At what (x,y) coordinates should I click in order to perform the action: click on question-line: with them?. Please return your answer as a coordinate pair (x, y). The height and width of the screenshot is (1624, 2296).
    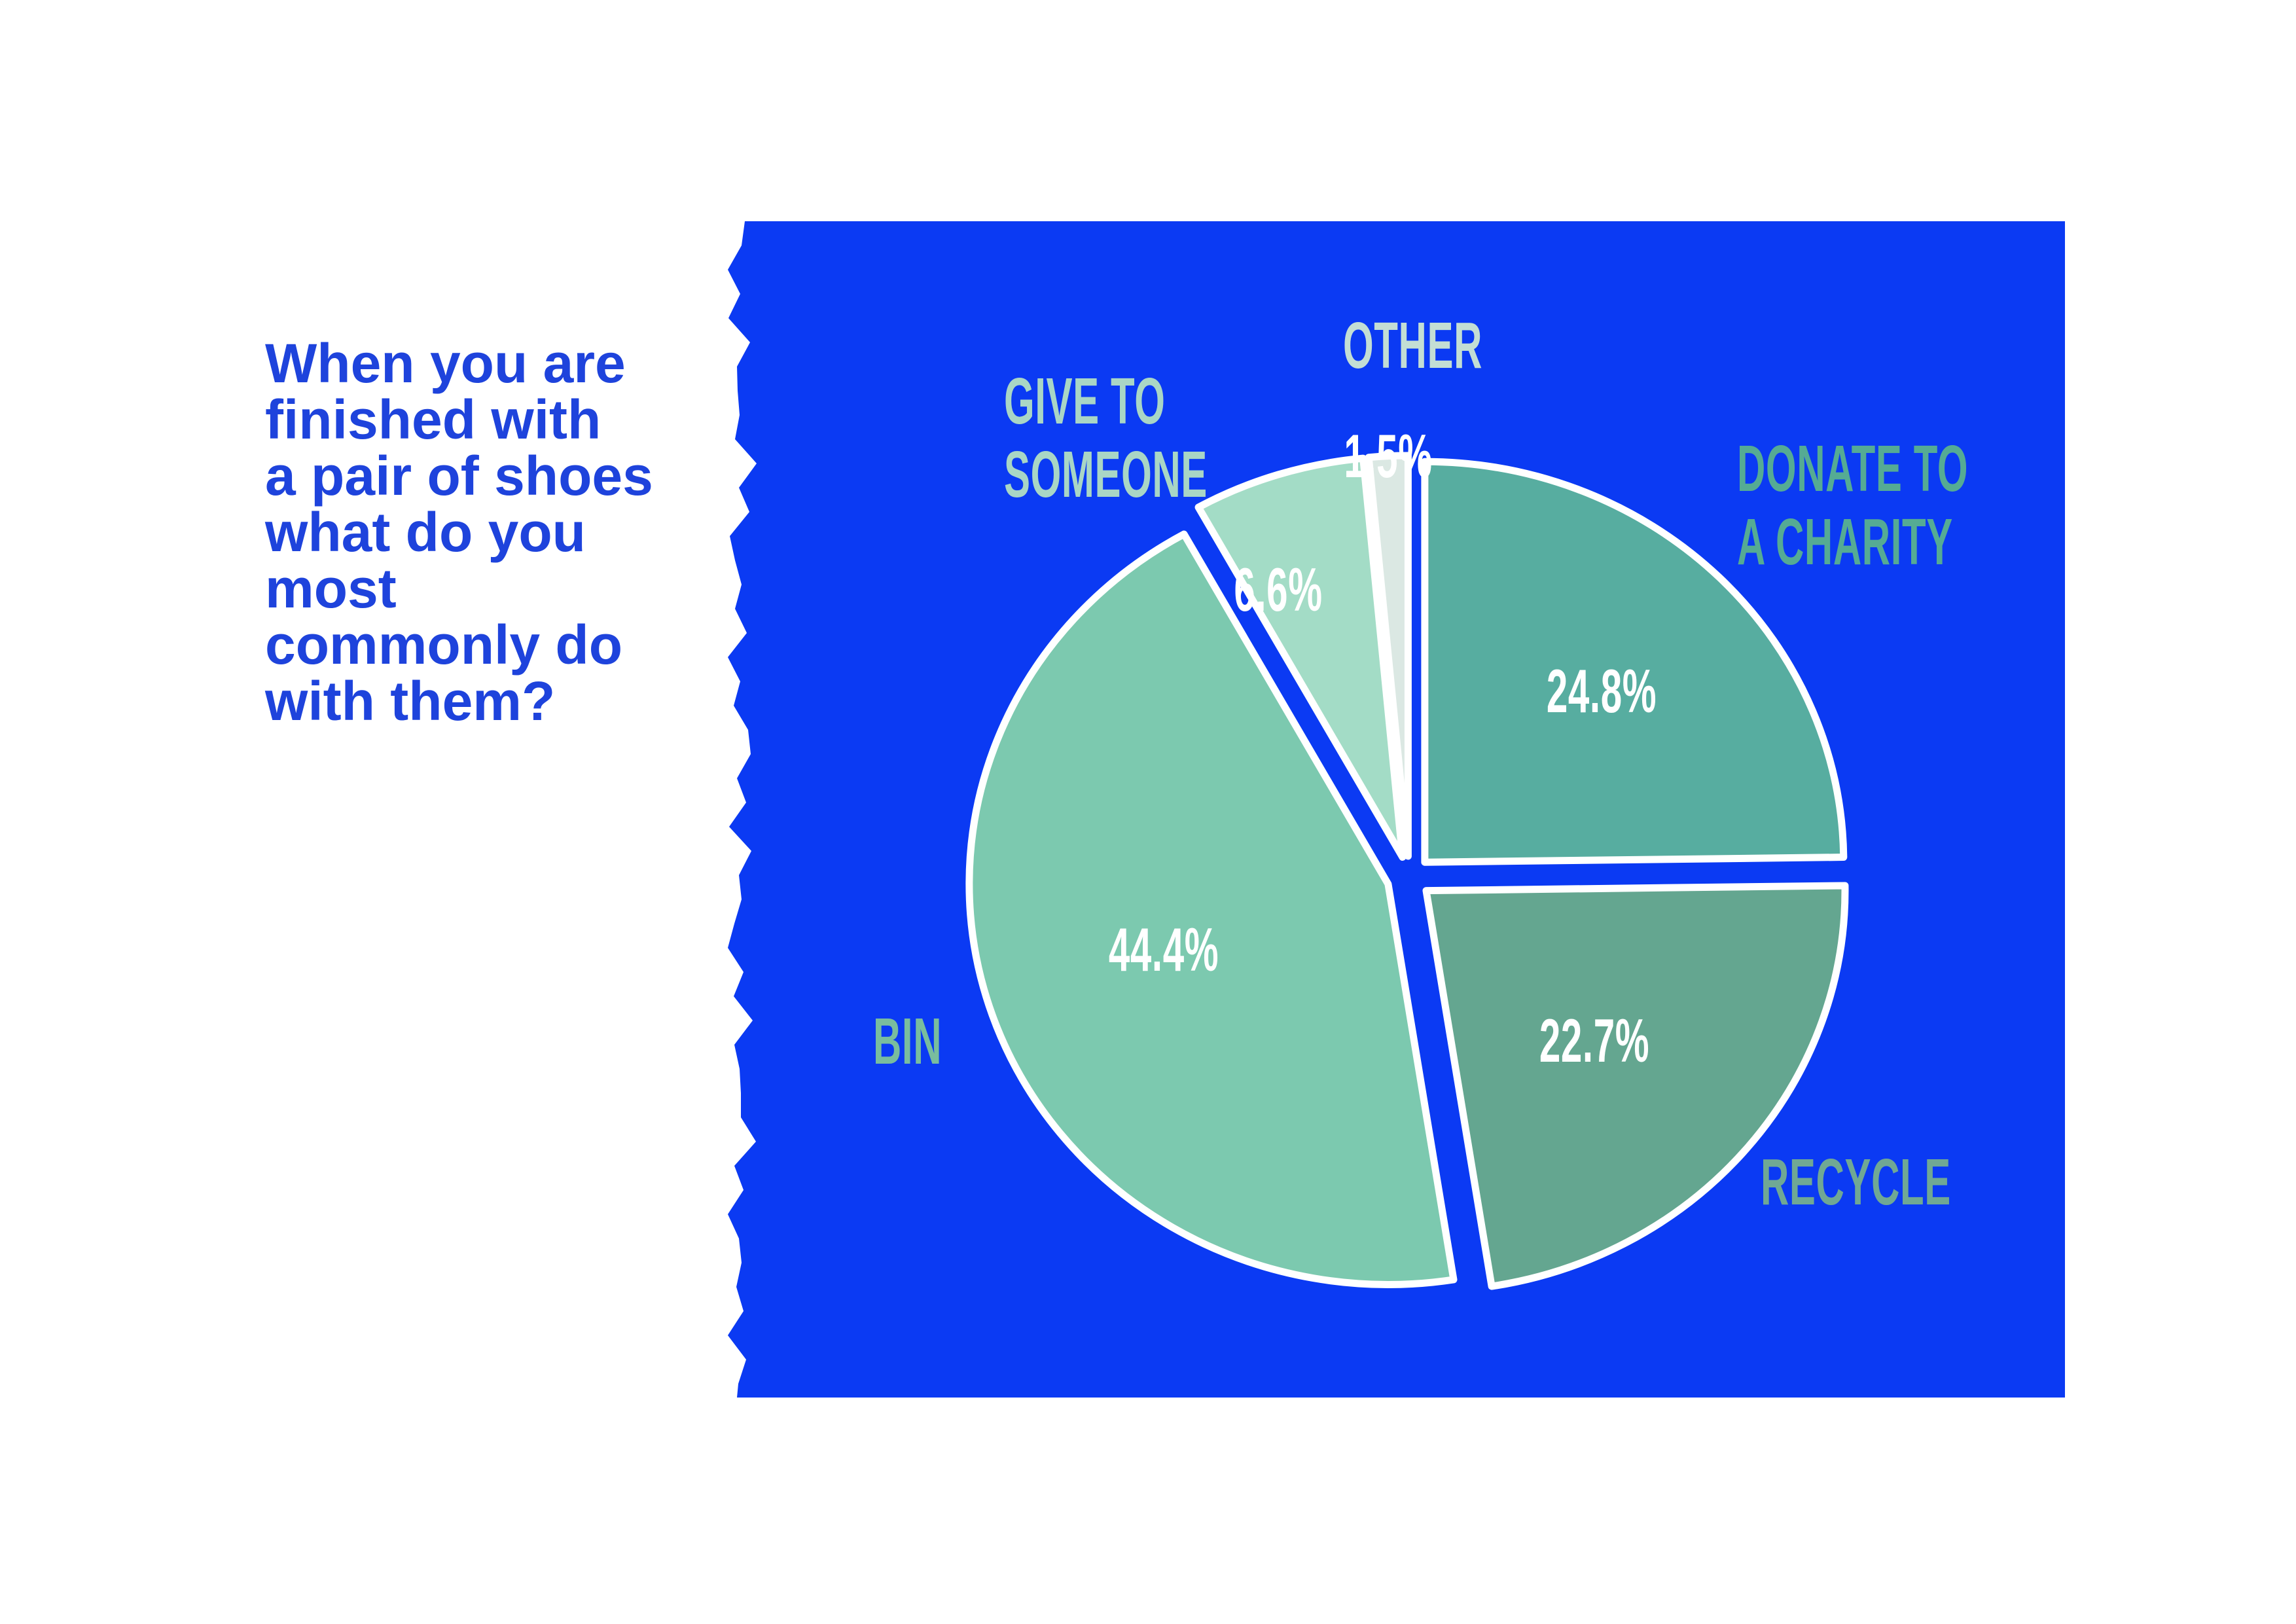
    Looking at the image, I should click on (410, 701).